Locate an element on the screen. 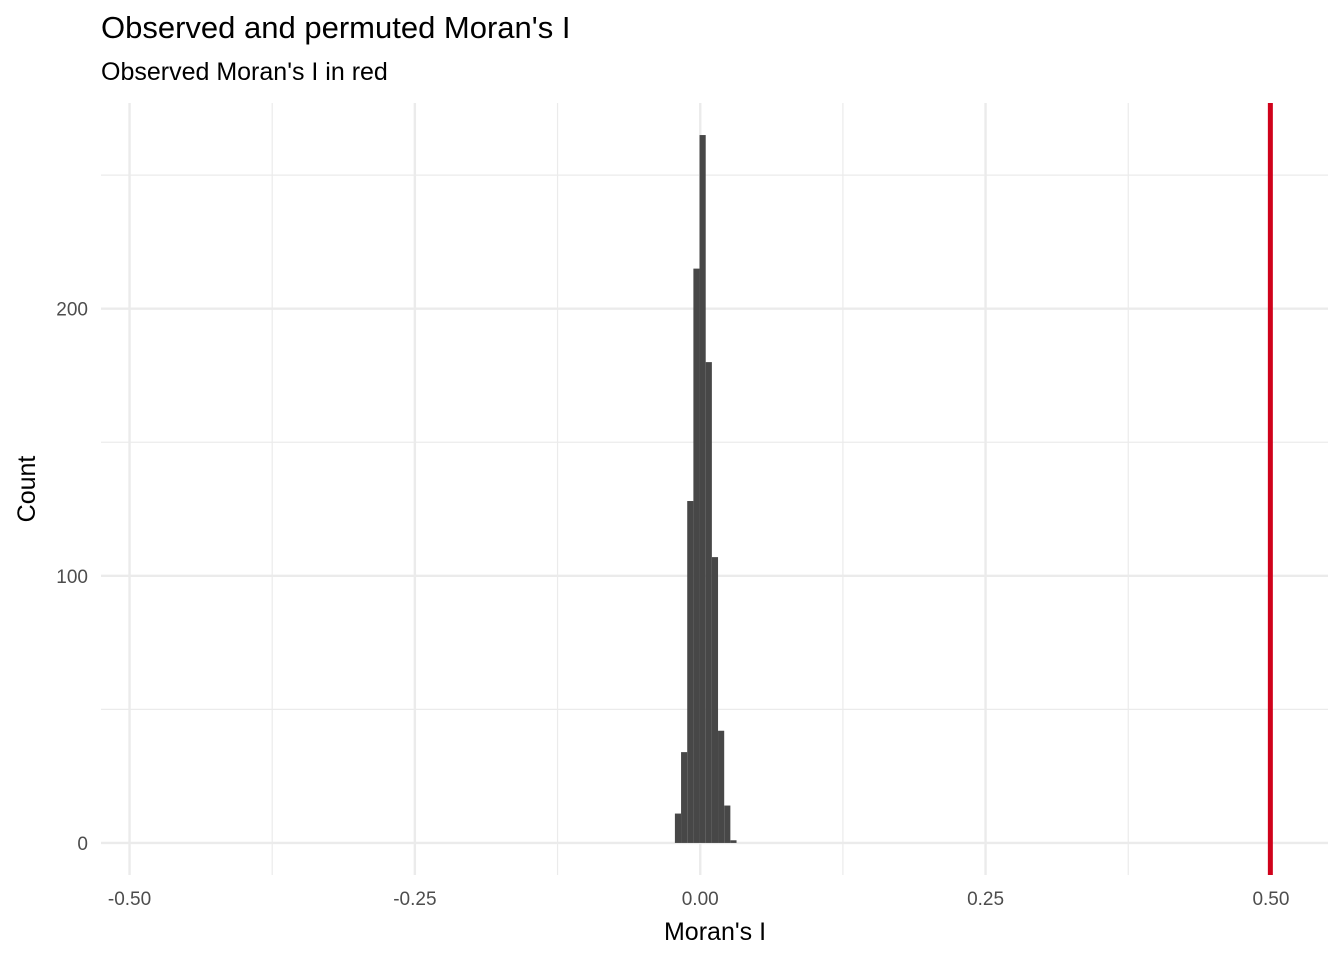 The width and height of the screenshot is (1344, 960). x-tick-label: -0.25 is located at coordinates (414, 899).